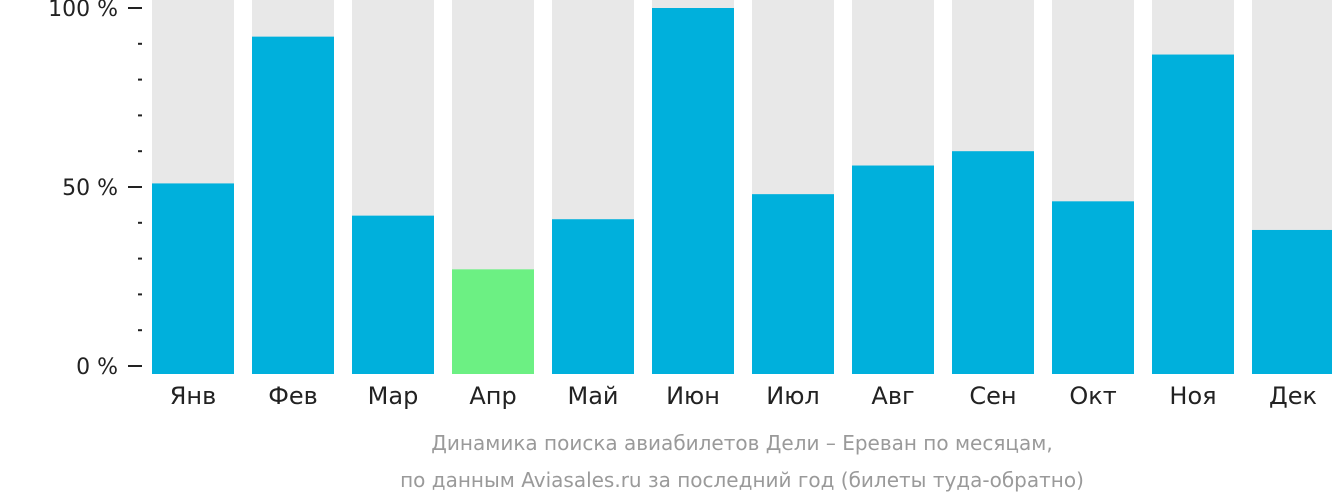 Image resolution: width=1332 pixels, height=502 pixels. What do you see at coordinates (793, 396) in the screenshot?
I see `x-tick-label: Июл` at bounding box center [793, 396].